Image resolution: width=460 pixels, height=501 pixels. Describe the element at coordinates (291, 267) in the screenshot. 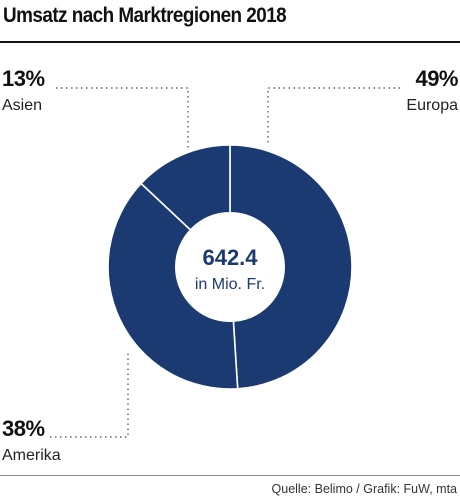

I see `slice-europa` at that location.